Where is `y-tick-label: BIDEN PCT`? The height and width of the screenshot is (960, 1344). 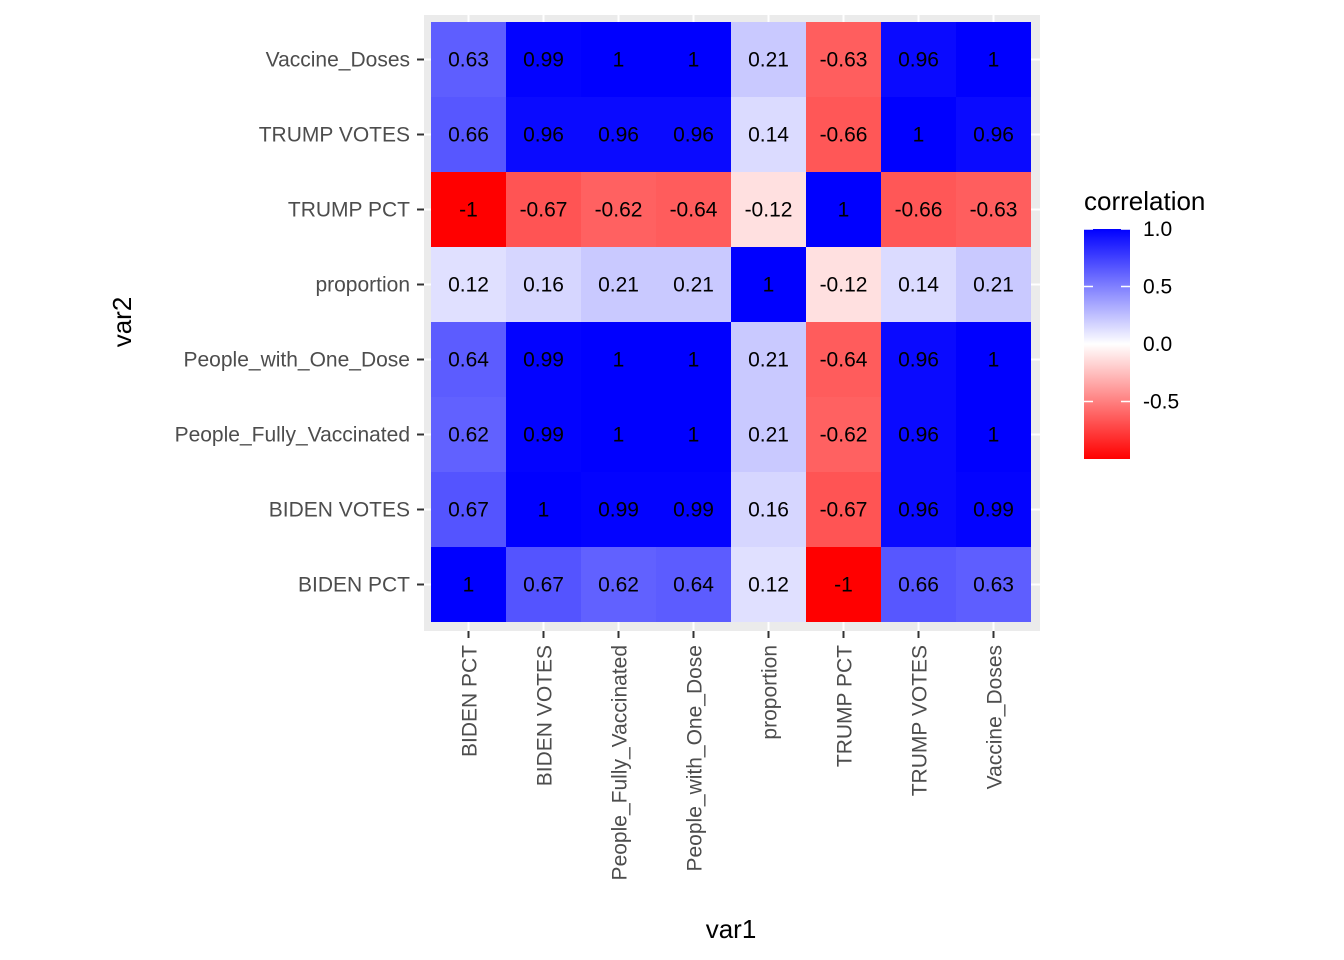 y-tick-label: BIDEN PCT is located at coordinates (354, 585).